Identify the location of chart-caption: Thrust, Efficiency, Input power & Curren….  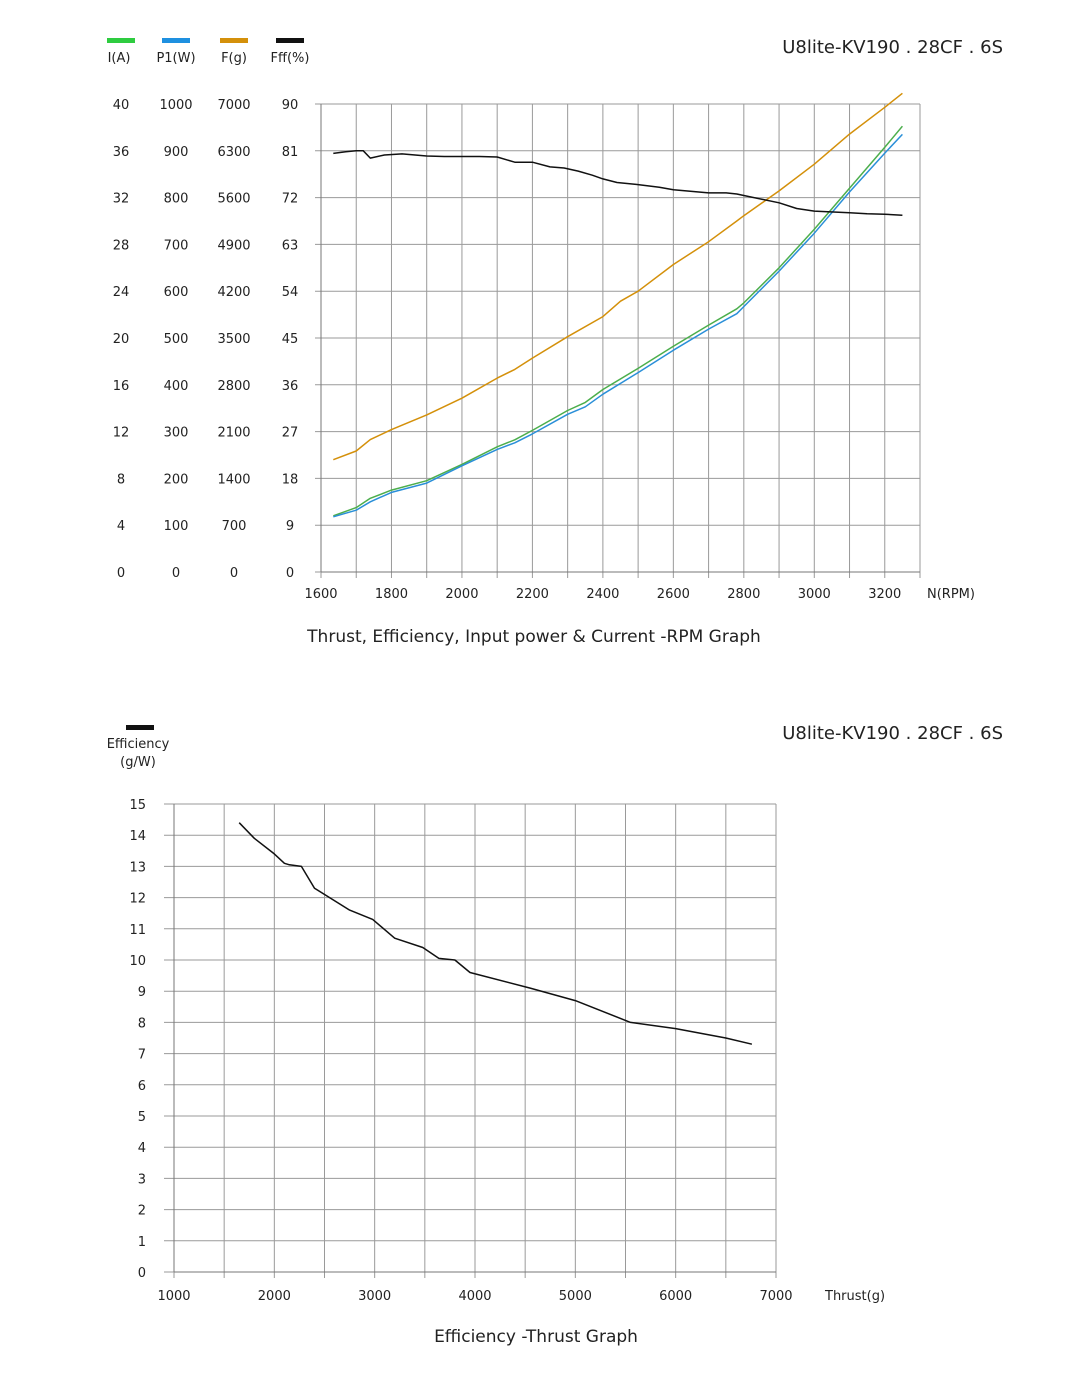
(533, 637).